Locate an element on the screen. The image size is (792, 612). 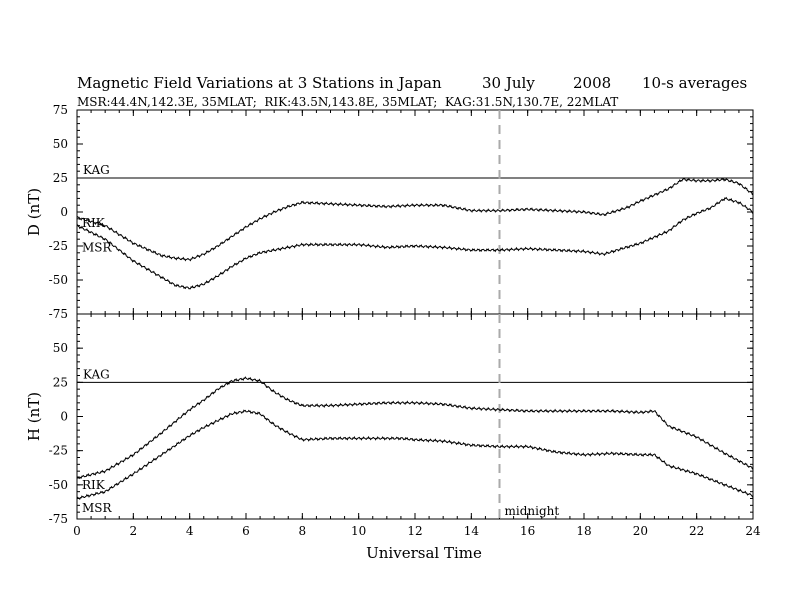
y-tick-label: 75 is located at coordinates (60, 110).